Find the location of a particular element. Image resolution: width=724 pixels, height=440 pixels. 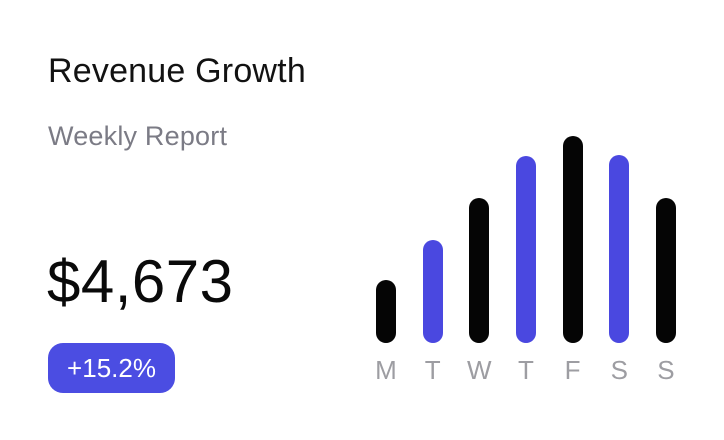

x-label-5: S is located at coordinates (619, 370).